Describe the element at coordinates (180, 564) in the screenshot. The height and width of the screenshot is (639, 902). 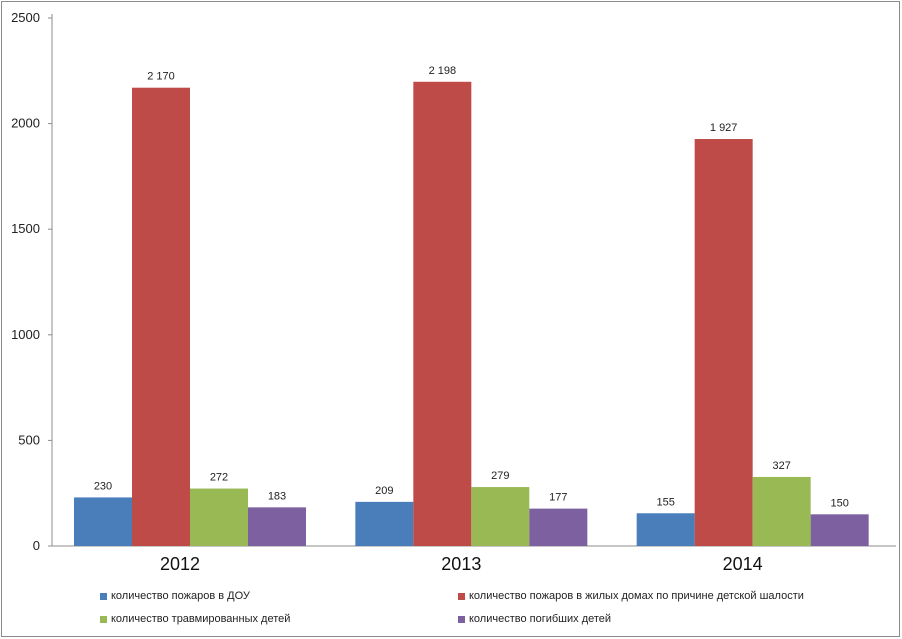
I see `x-tick-label: 2012` at that location.